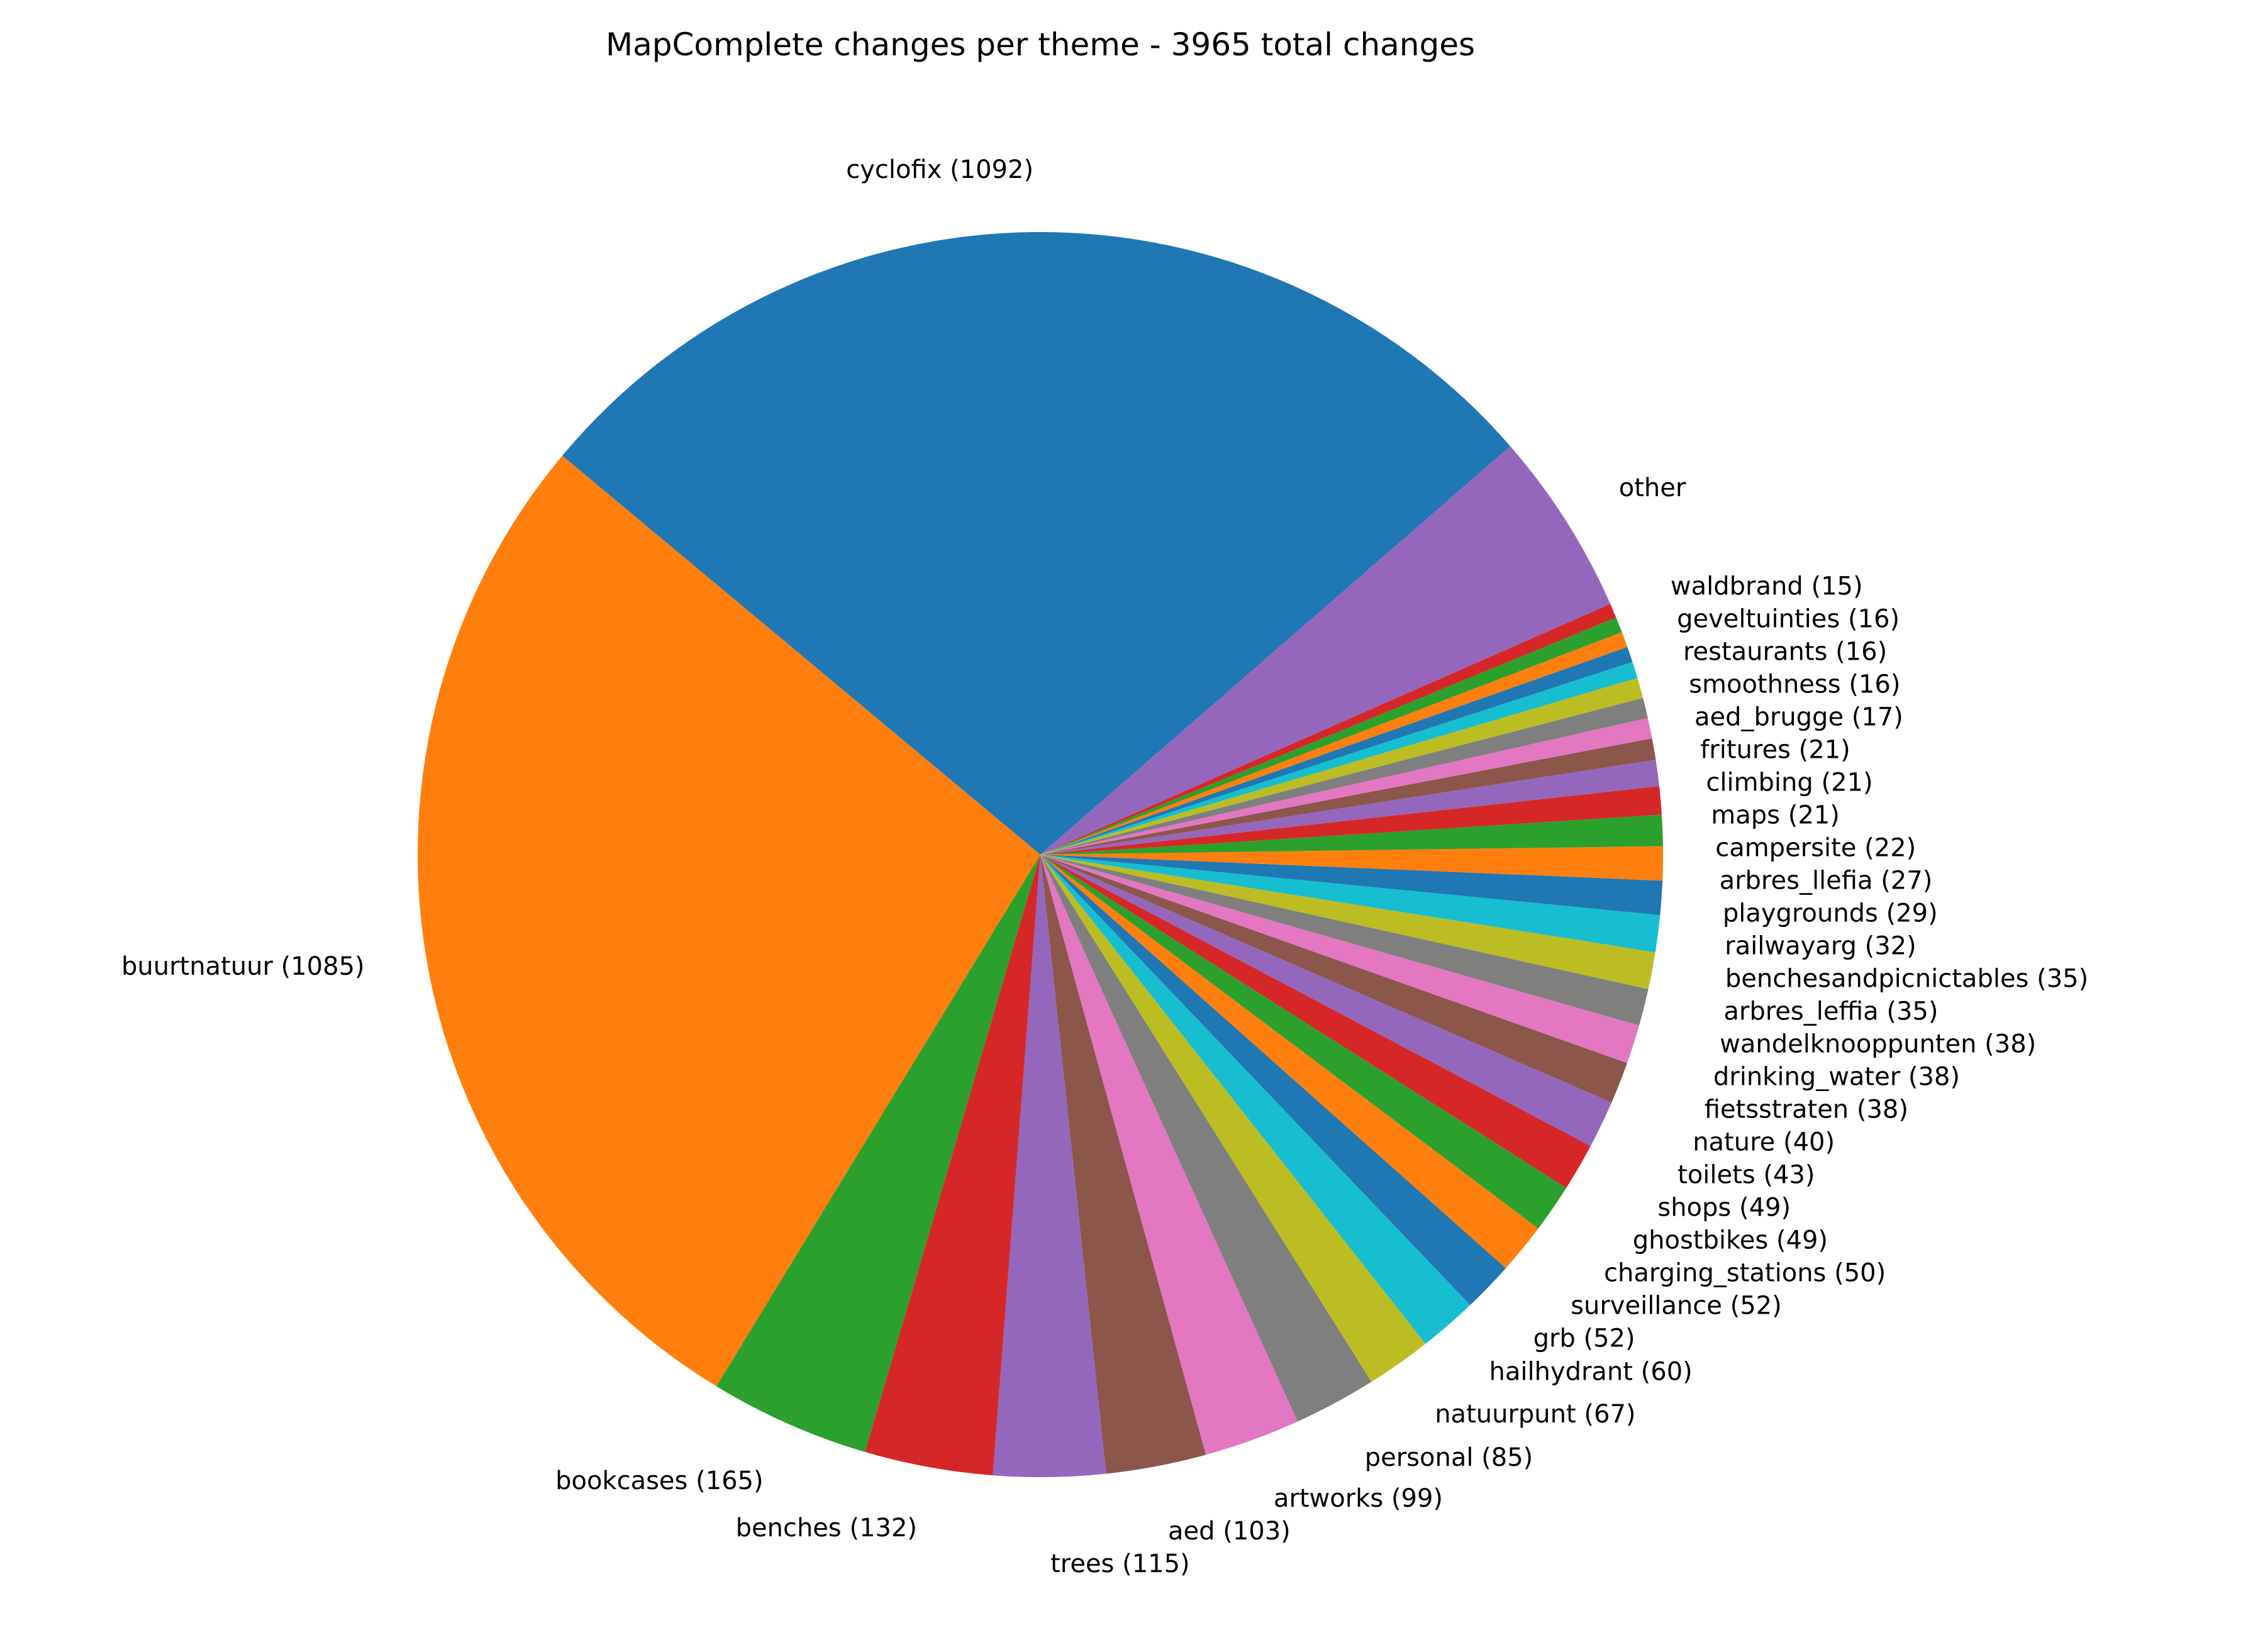  I want to click on pie-slice-bookcases, so click(878, 1153).